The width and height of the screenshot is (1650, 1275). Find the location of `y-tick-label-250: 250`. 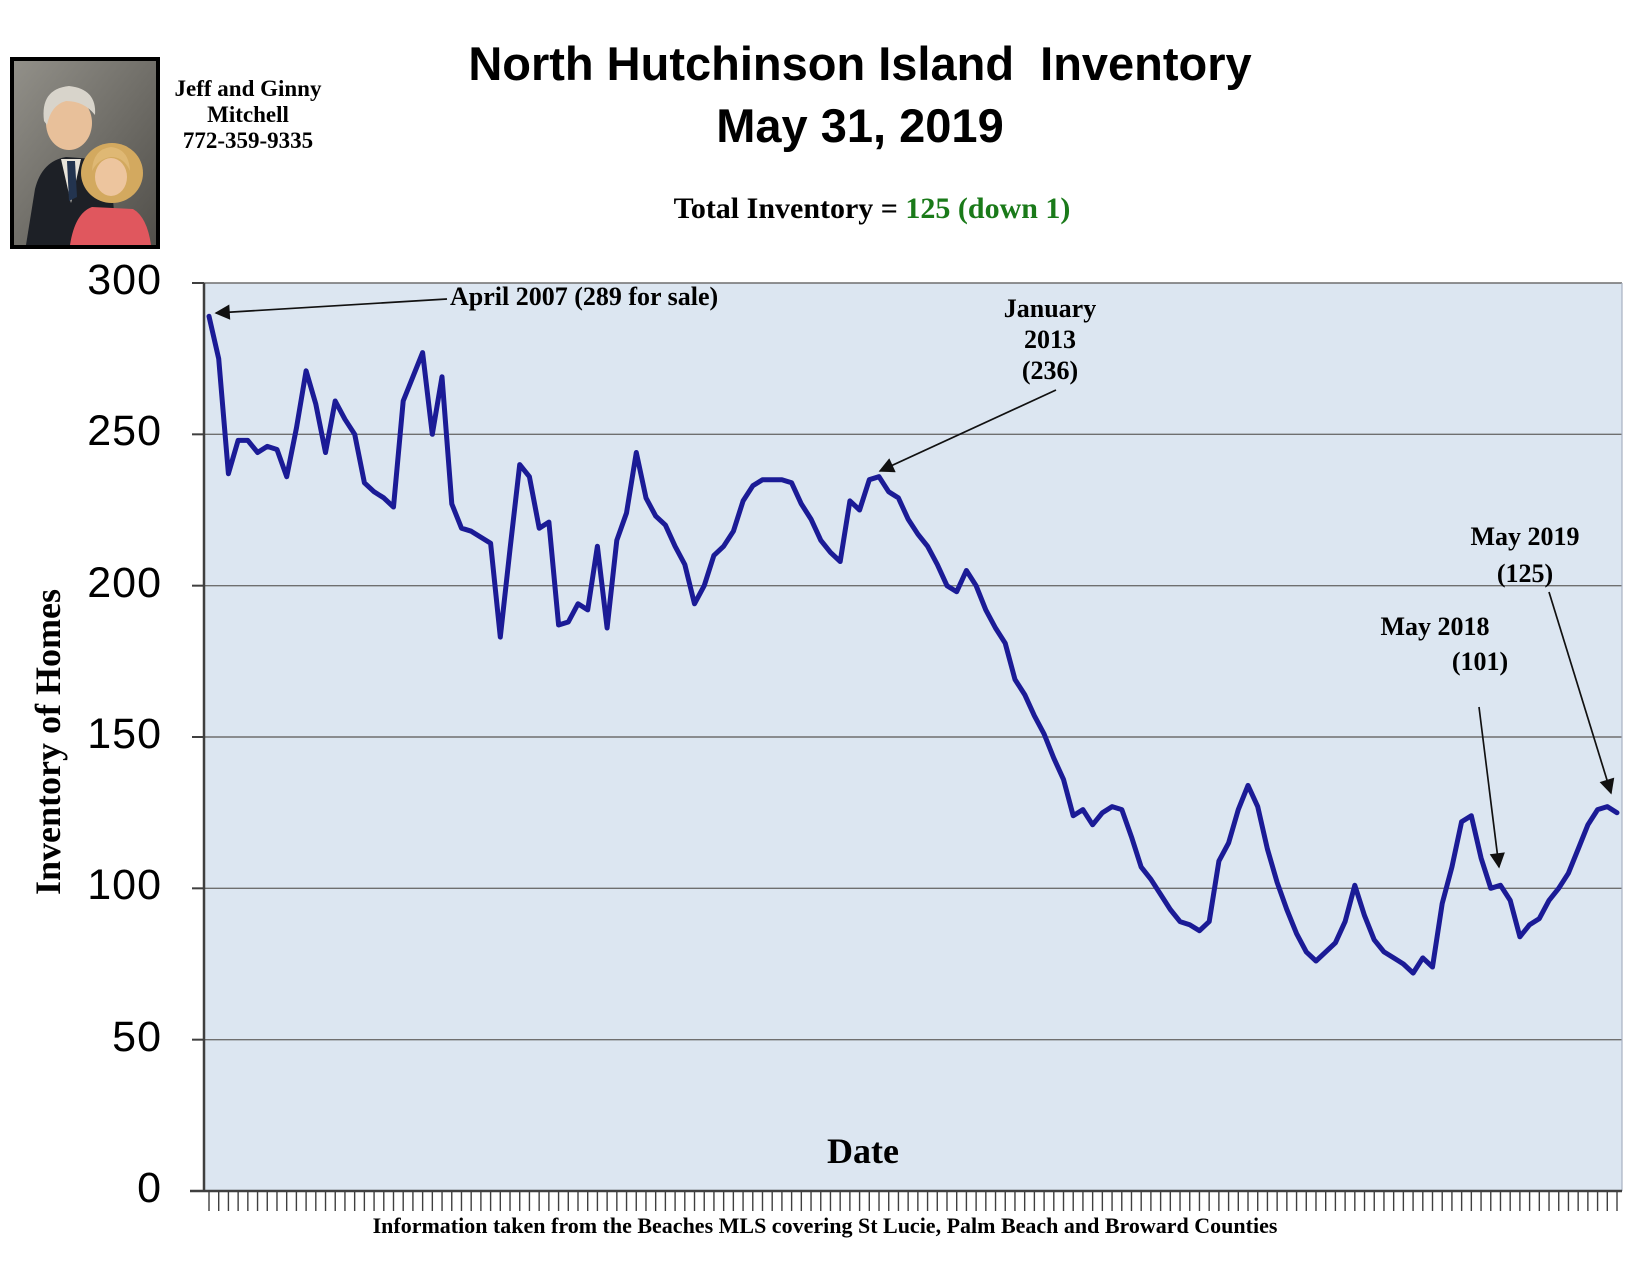

y-tick-label-250: 250 is located at coordinates (124, 431).